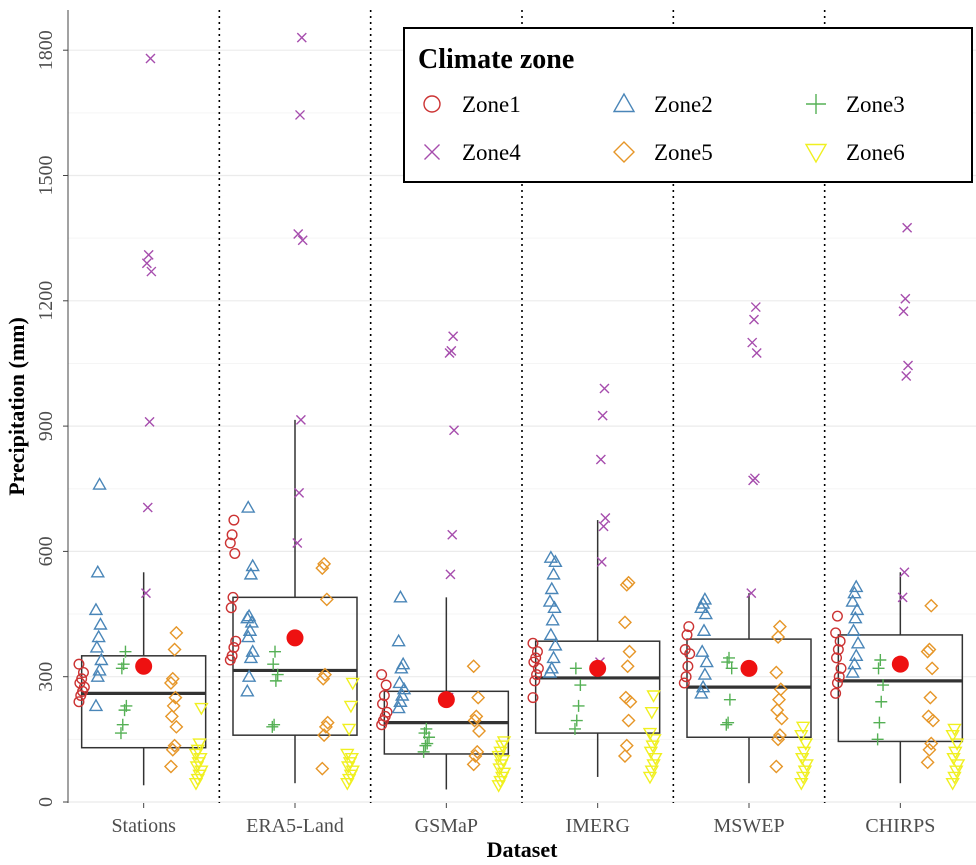  Describe the element at coordinates (432, 152) in the screenshot. I see `legend-key-zone4` at that location.